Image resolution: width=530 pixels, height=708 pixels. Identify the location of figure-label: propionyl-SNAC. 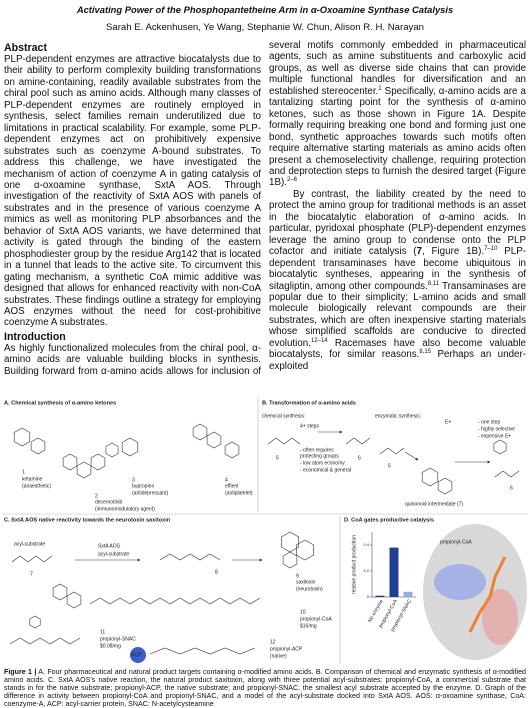
(118, 639).